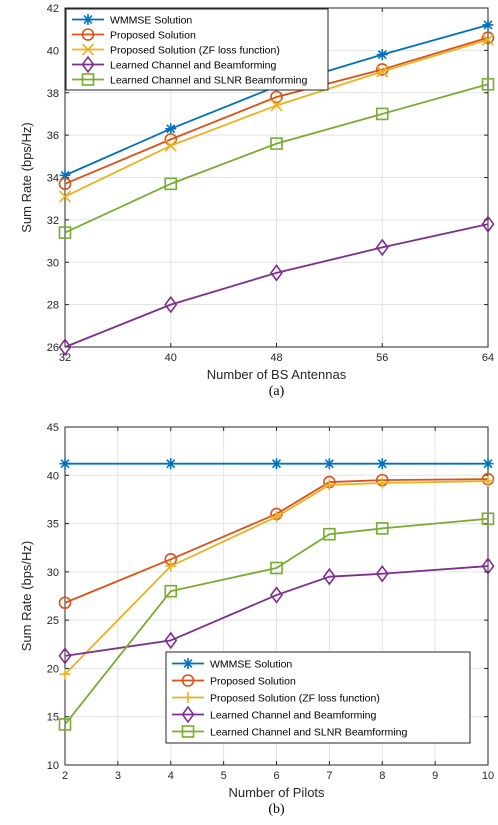  Describe the element at coordinates (53, 94) in the screenshot. I see `y-tick-label: 38` at that location.